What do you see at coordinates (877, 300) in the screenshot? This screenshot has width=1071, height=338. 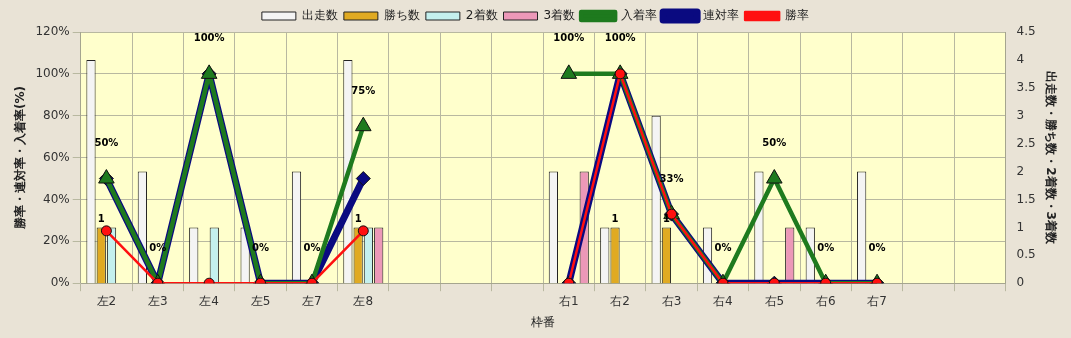 I see `x-tick-label: 右7` at bounding box center [877, 300].